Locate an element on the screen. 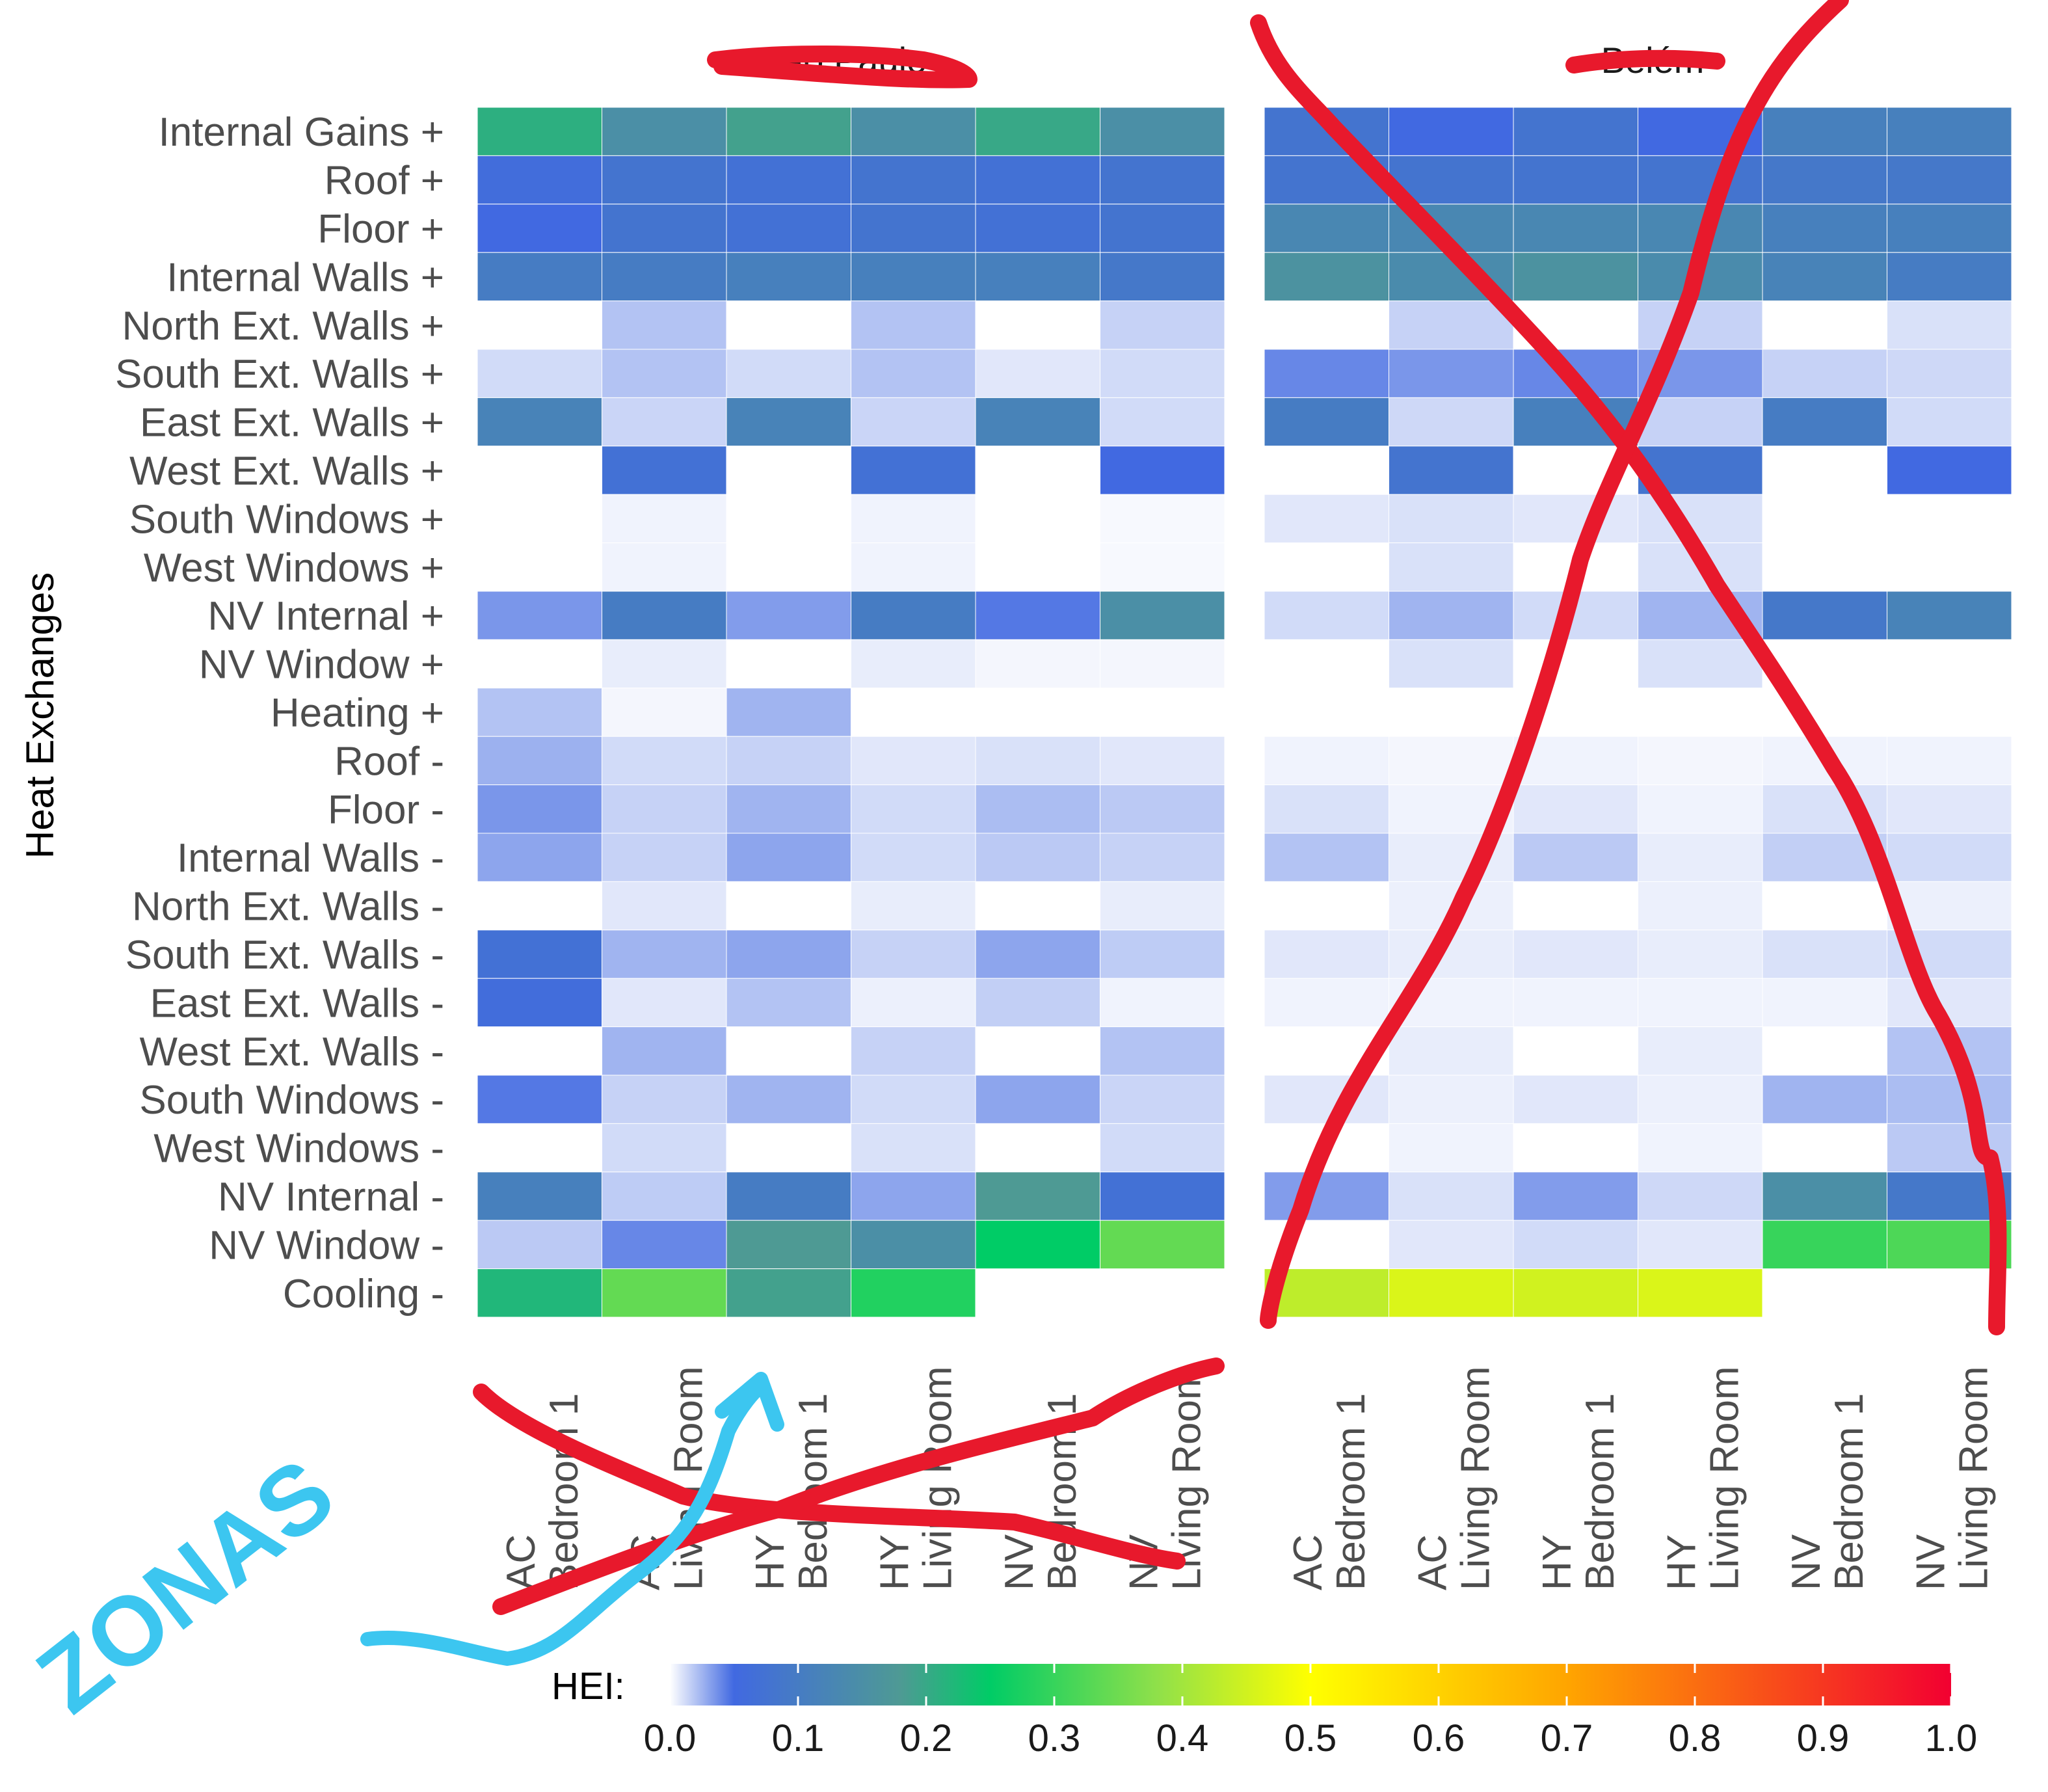 The image size is (2048, 1792). colorbar-tick-label: 0.3 is located at coordinates (1054, 1738).